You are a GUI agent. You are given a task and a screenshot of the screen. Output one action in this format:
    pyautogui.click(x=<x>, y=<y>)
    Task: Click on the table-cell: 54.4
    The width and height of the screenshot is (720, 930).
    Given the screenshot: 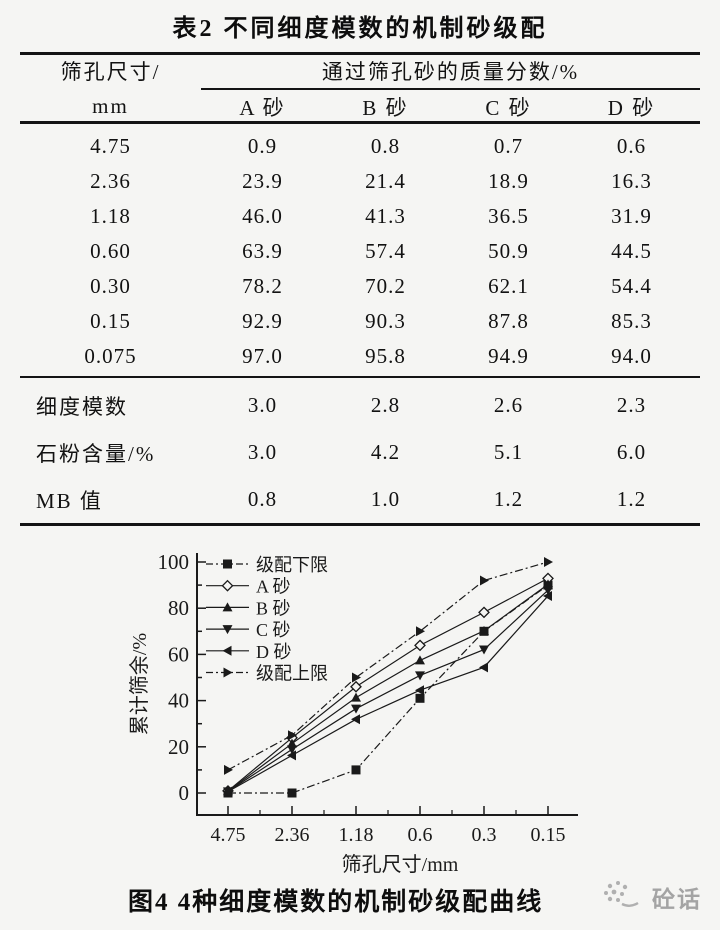 What is the action you would take?
    pyautogui.click(x=631, y=286)
    